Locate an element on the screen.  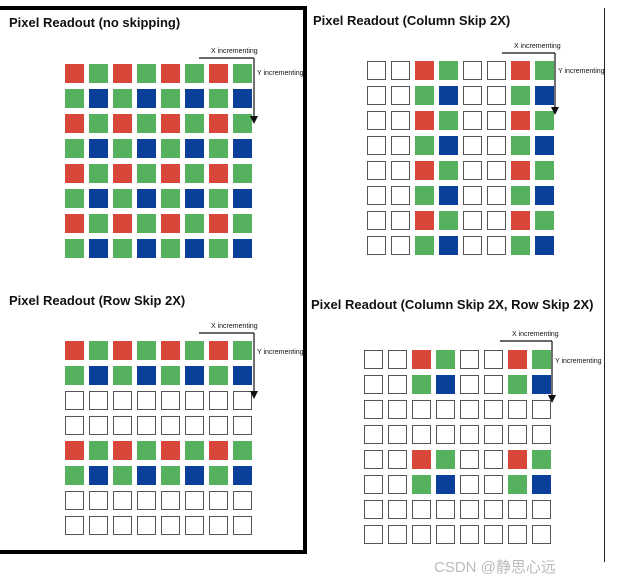
frame-border-right is located at coordinates (305, 280).